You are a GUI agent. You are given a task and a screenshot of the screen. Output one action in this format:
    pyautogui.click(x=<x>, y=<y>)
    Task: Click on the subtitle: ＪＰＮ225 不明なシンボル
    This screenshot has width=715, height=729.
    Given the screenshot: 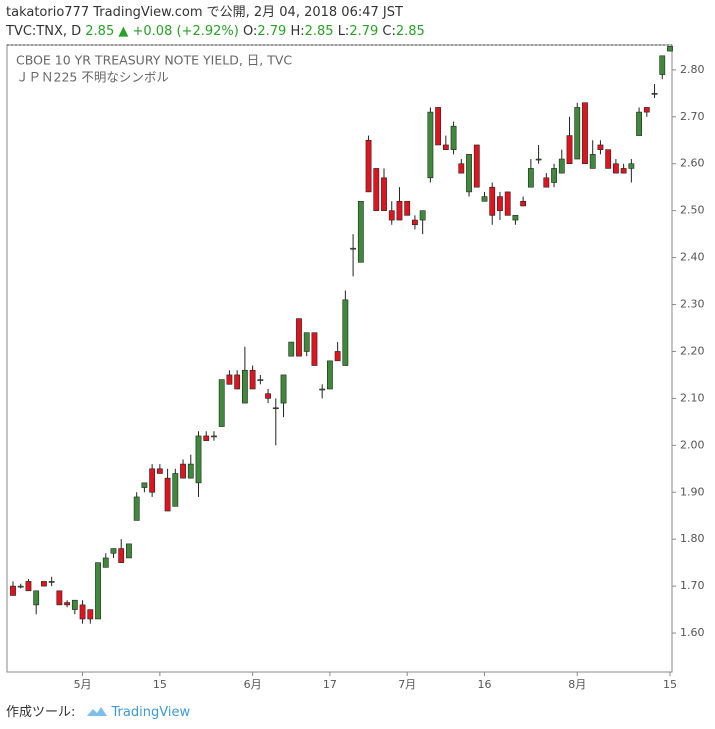 What is the action you would take?
    pyautogui.click(x=92, y=77)
    